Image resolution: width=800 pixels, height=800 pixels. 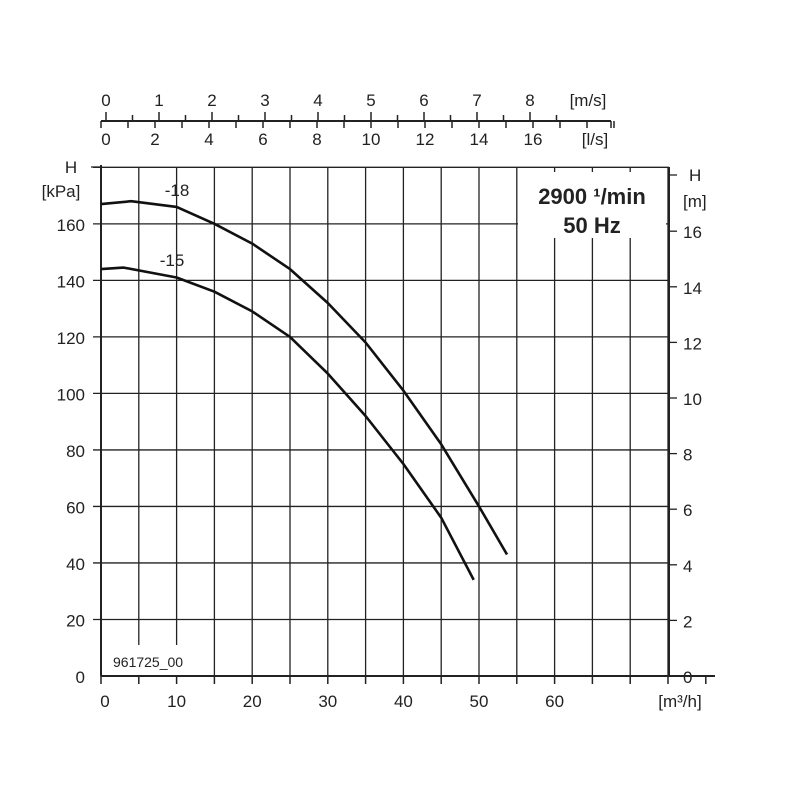 What do you see at coordinates (316, 139) in the screenshot?
I see `flow-tick-label: 8` at bounding box center [316, 139].